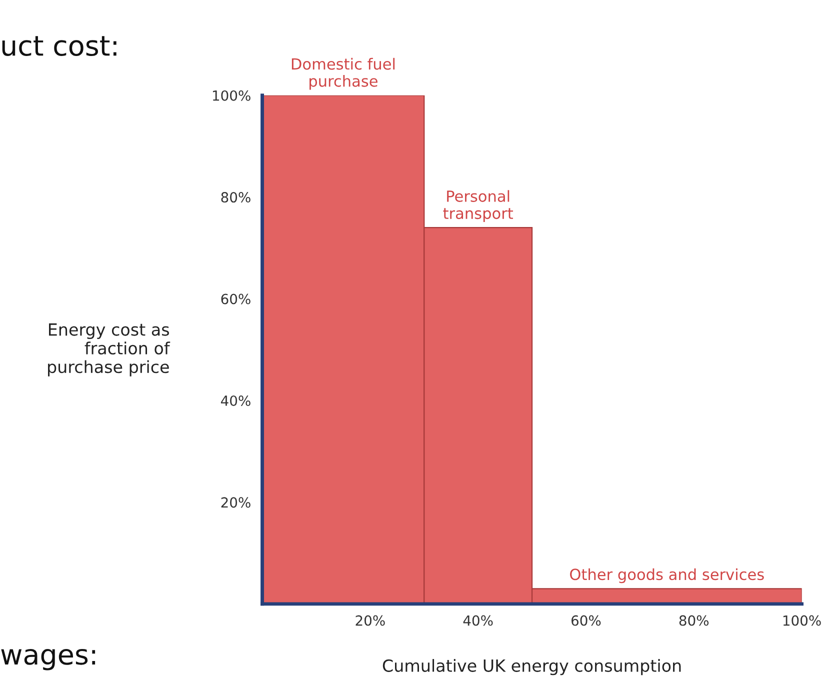 The width and height of the screenshot is (830, 691). I want to click on annotation: Other goods and services, so click(667, 576).